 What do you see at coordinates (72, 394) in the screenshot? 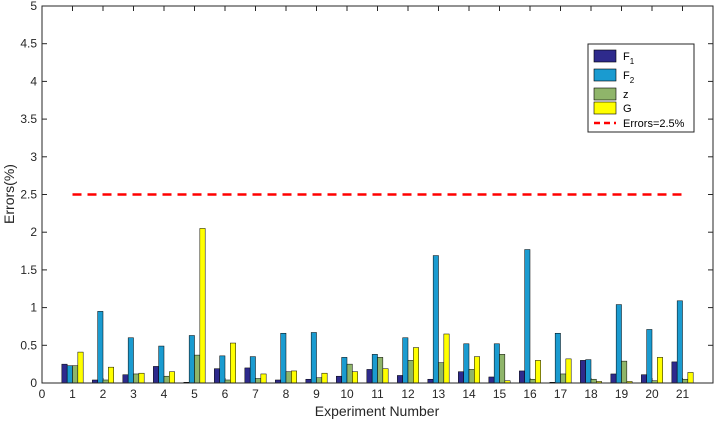
I see `x-tick-label: 1` at bounding box center [72, 394].